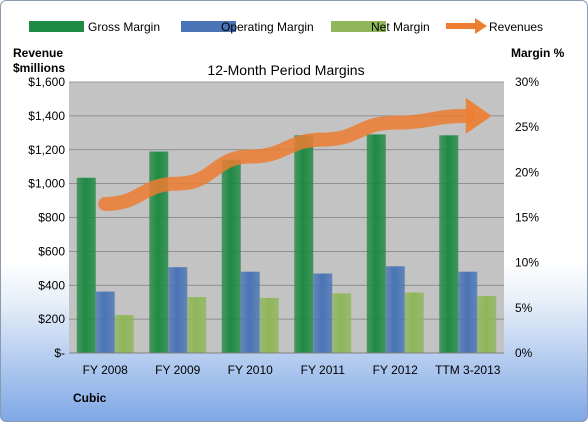 This screenshot has height=422, width=588. What do you see at coordinates (124, 27) in the screenshot?
I see `legend-label: Gross Margin` at bounding box center [124, 27].